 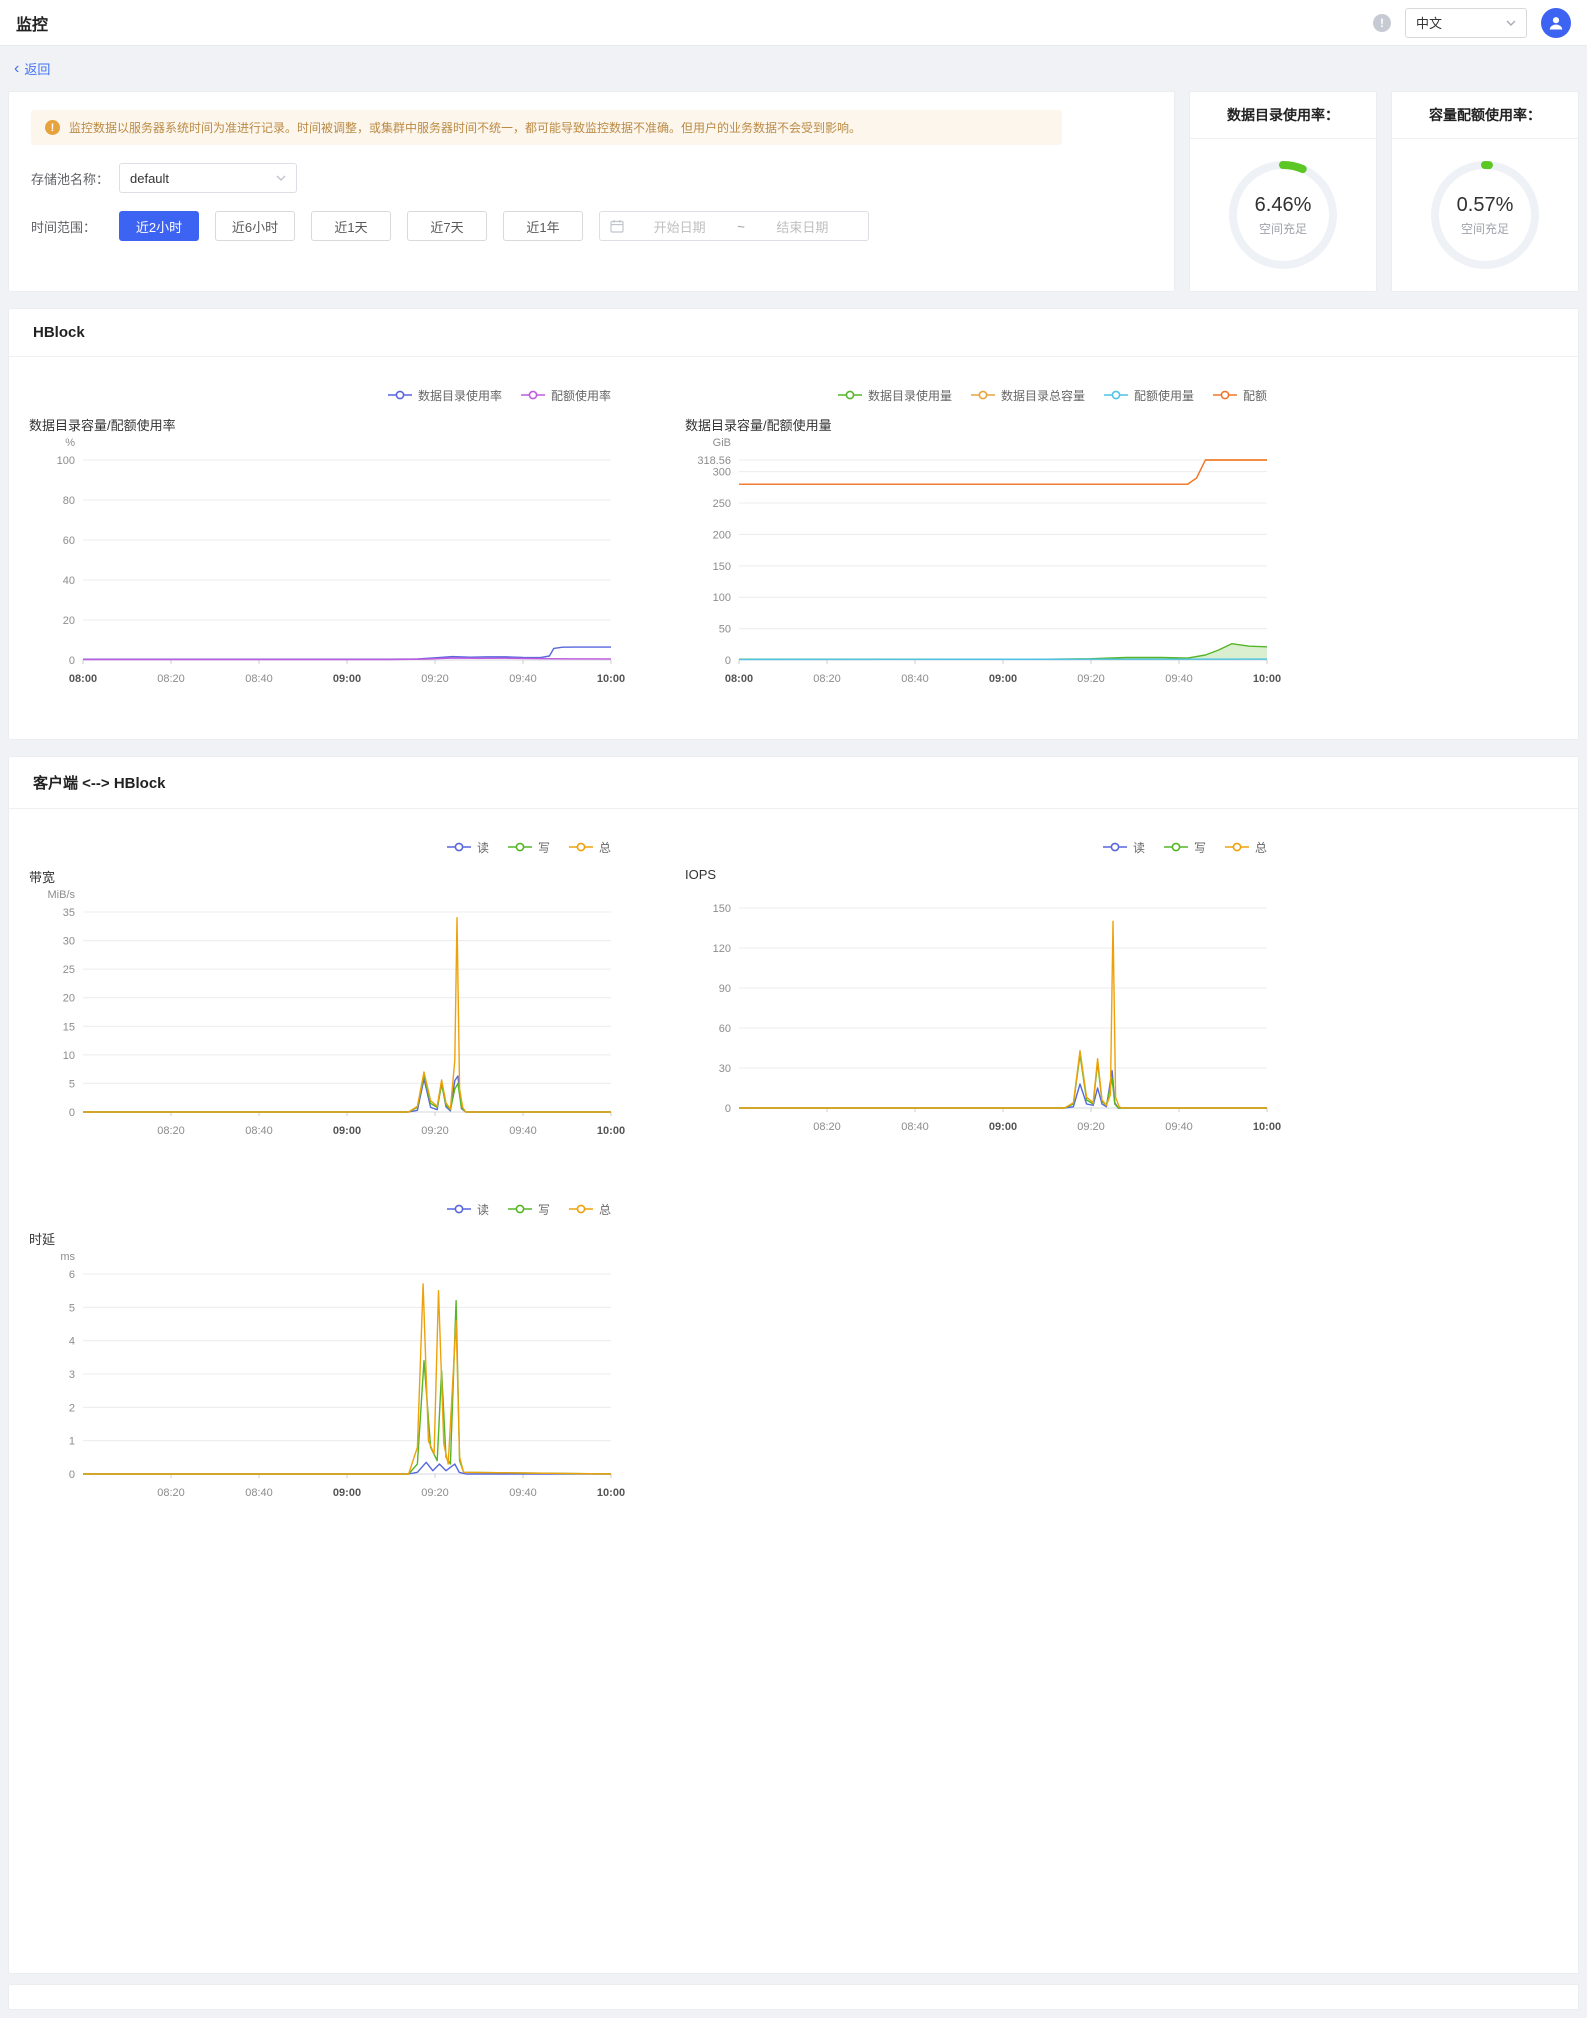 What do you see at coordinates (325, 395) in the screenshot?
I see `chart-legend: 数据目录使用率 配额使用率` at bounding box center [325, 395].